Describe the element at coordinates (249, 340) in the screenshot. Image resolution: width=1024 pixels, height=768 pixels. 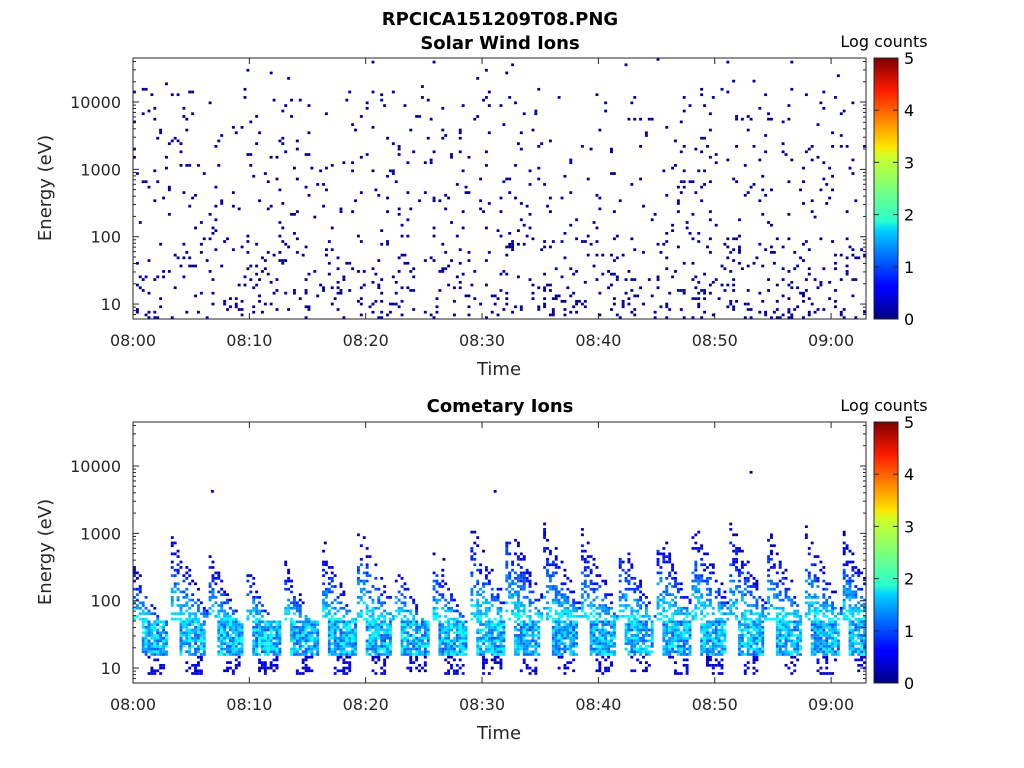
I see `x-tick-label: 08:10` at that location.